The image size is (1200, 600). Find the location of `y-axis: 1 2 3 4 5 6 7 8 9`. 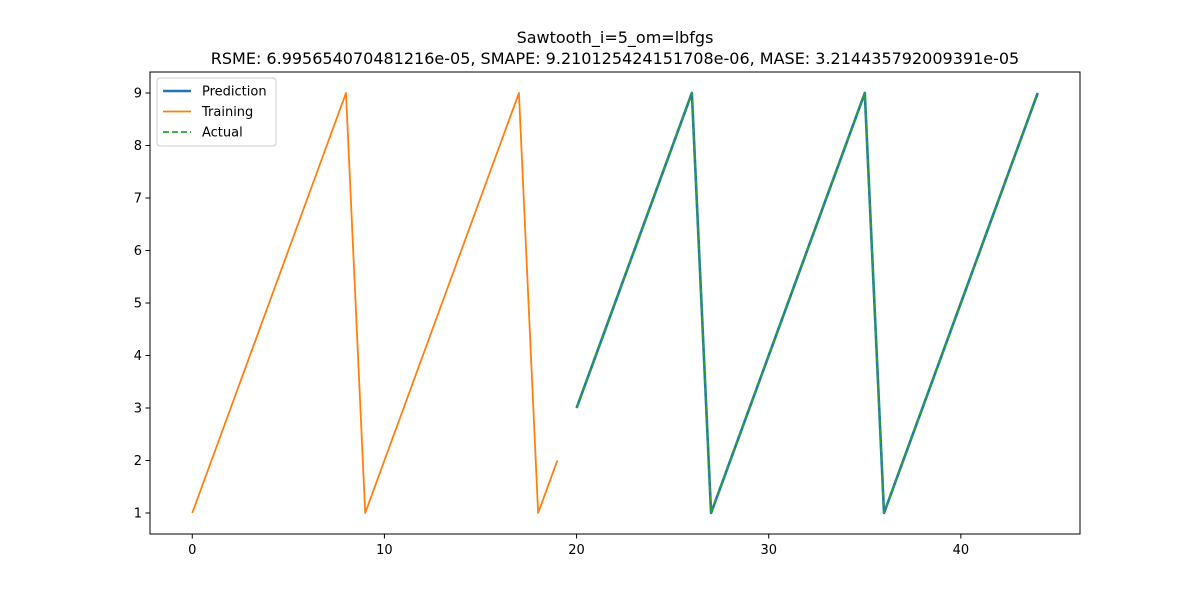

y-axis: 1 2 3 4 5 6 7 8 9 is located at coordinates (142, 304).